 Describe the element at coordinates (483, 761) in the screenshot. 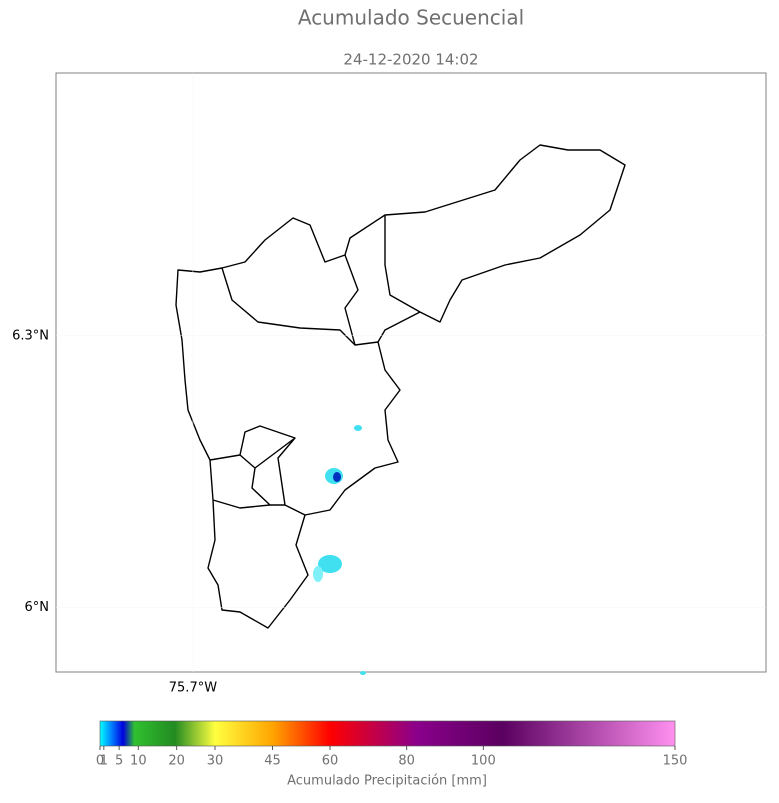

I see `colorbar-tick-label: 100` at that location.